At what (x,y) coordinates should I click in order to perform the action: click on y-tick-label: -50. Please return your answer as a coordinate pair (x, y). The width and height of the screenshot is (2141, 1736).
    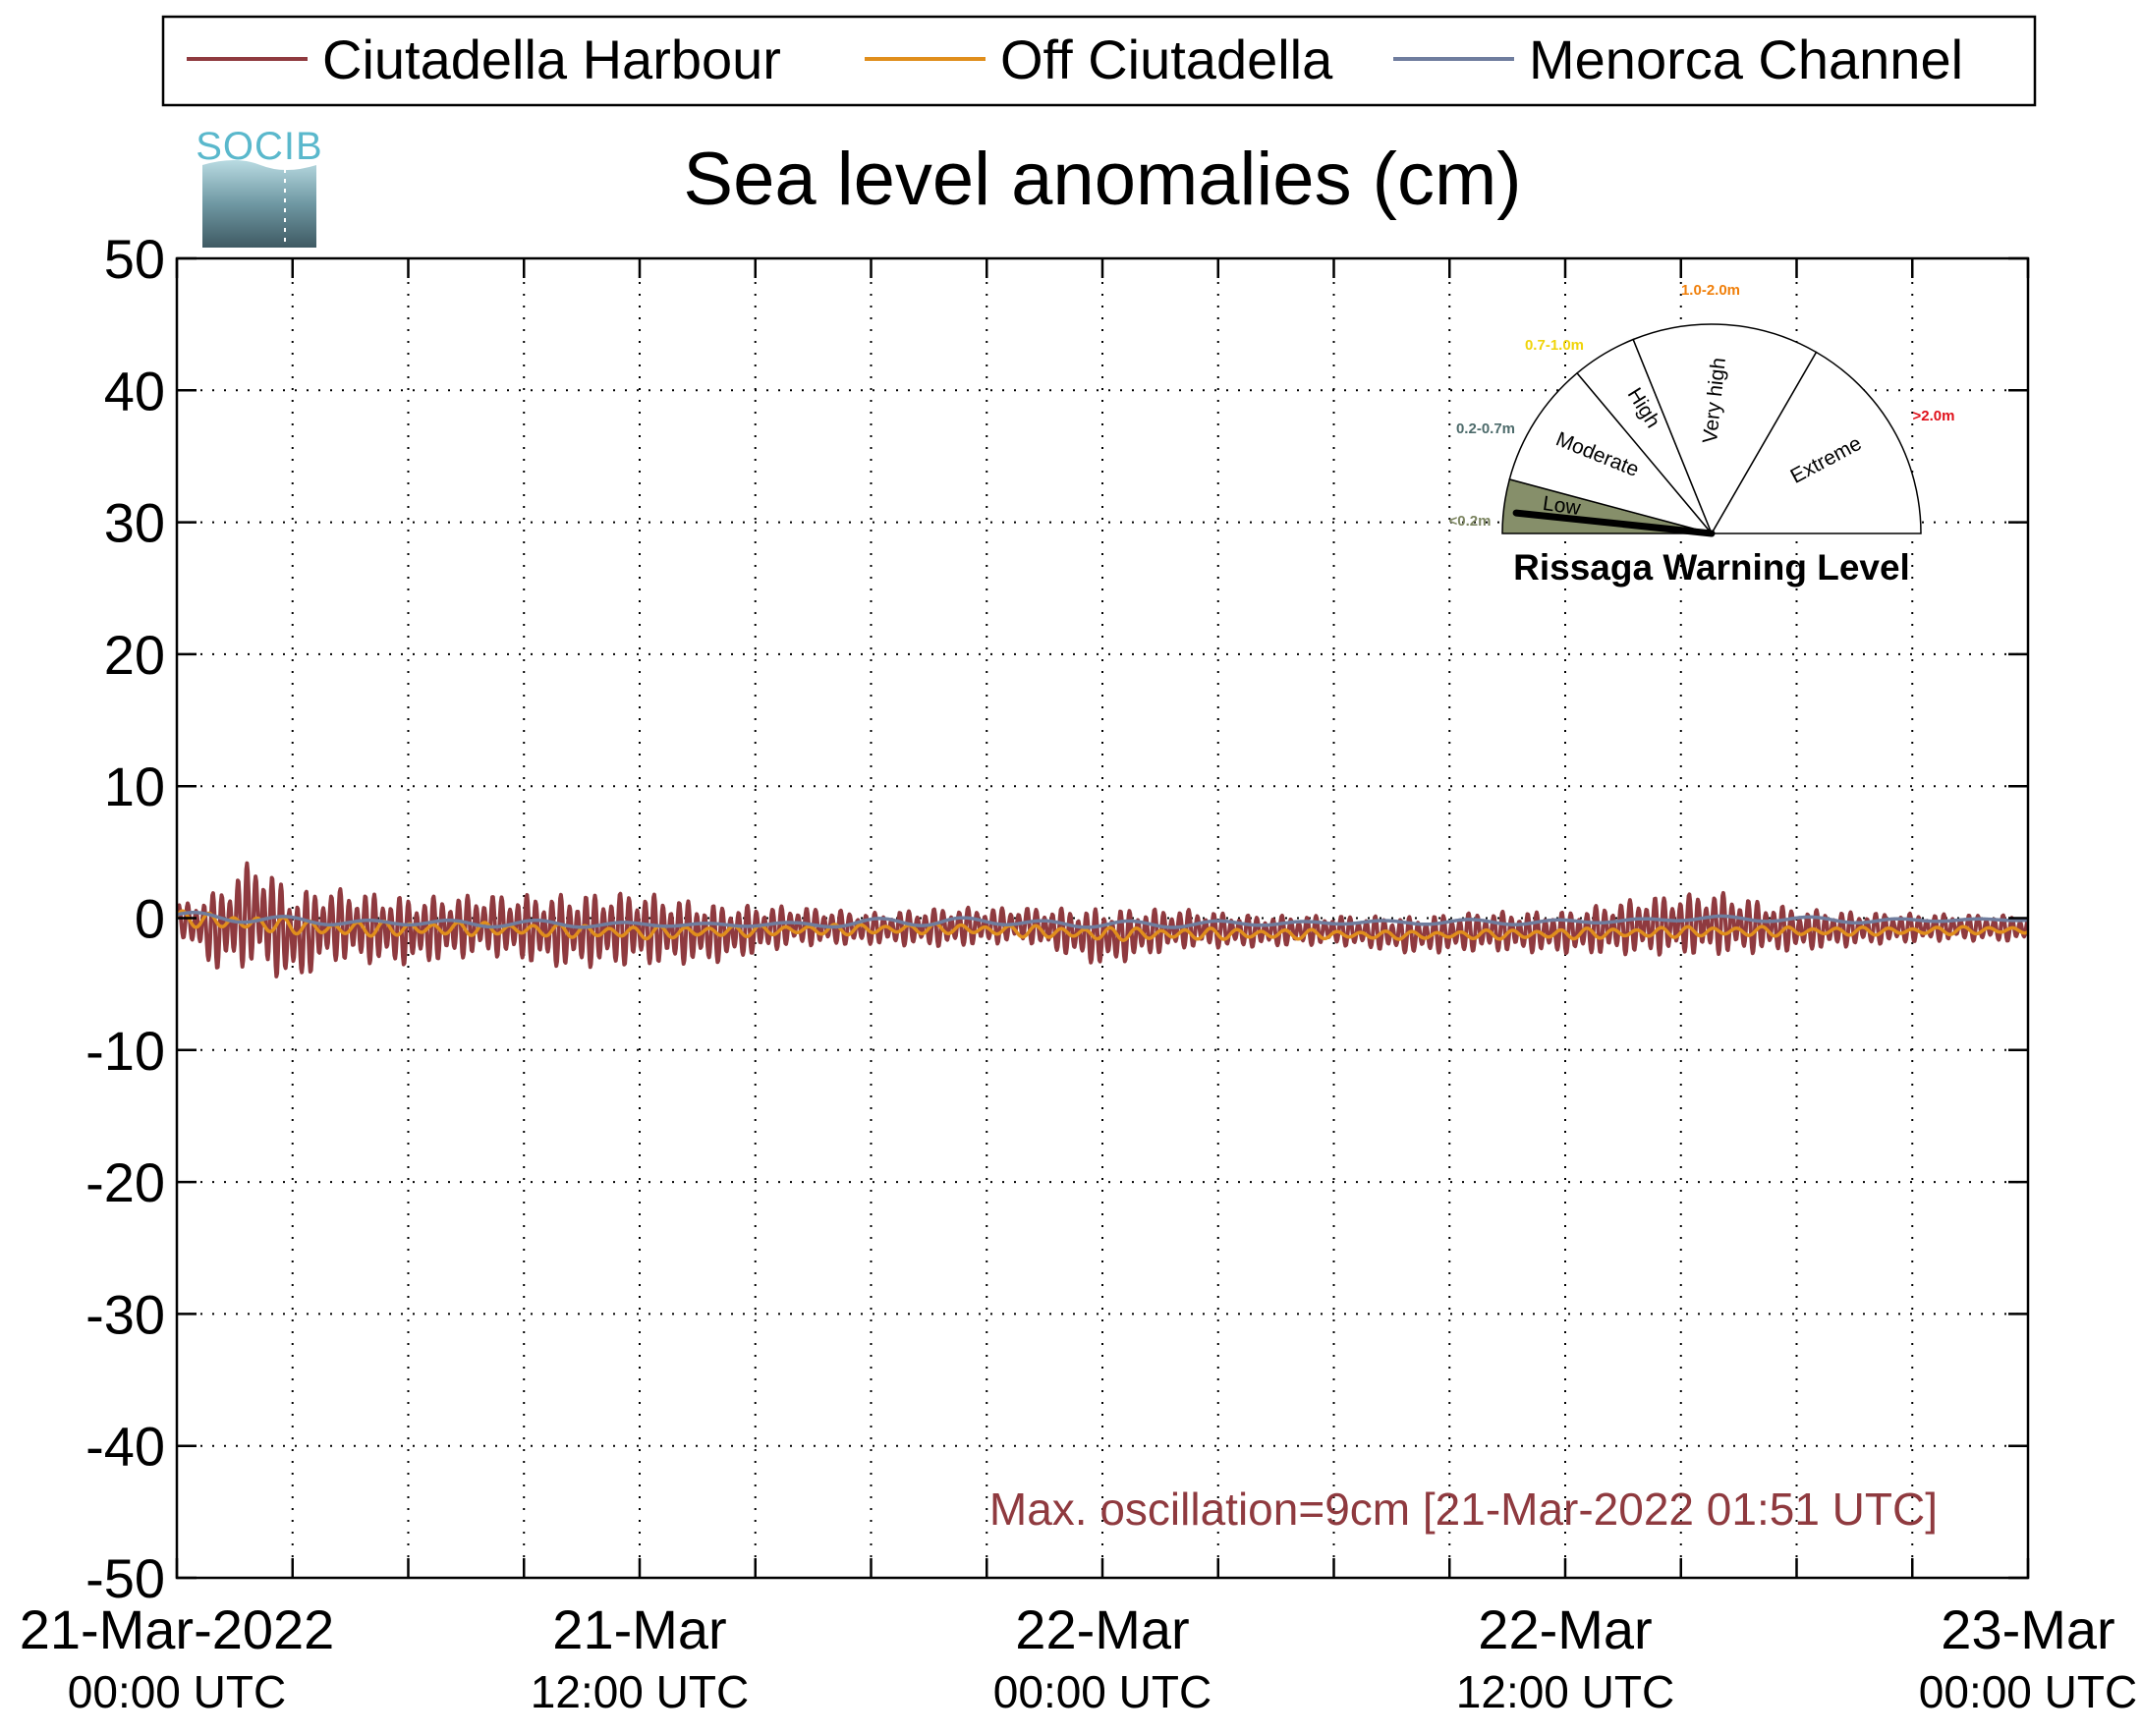
    Looking at the image, I should click on (125, 1578).